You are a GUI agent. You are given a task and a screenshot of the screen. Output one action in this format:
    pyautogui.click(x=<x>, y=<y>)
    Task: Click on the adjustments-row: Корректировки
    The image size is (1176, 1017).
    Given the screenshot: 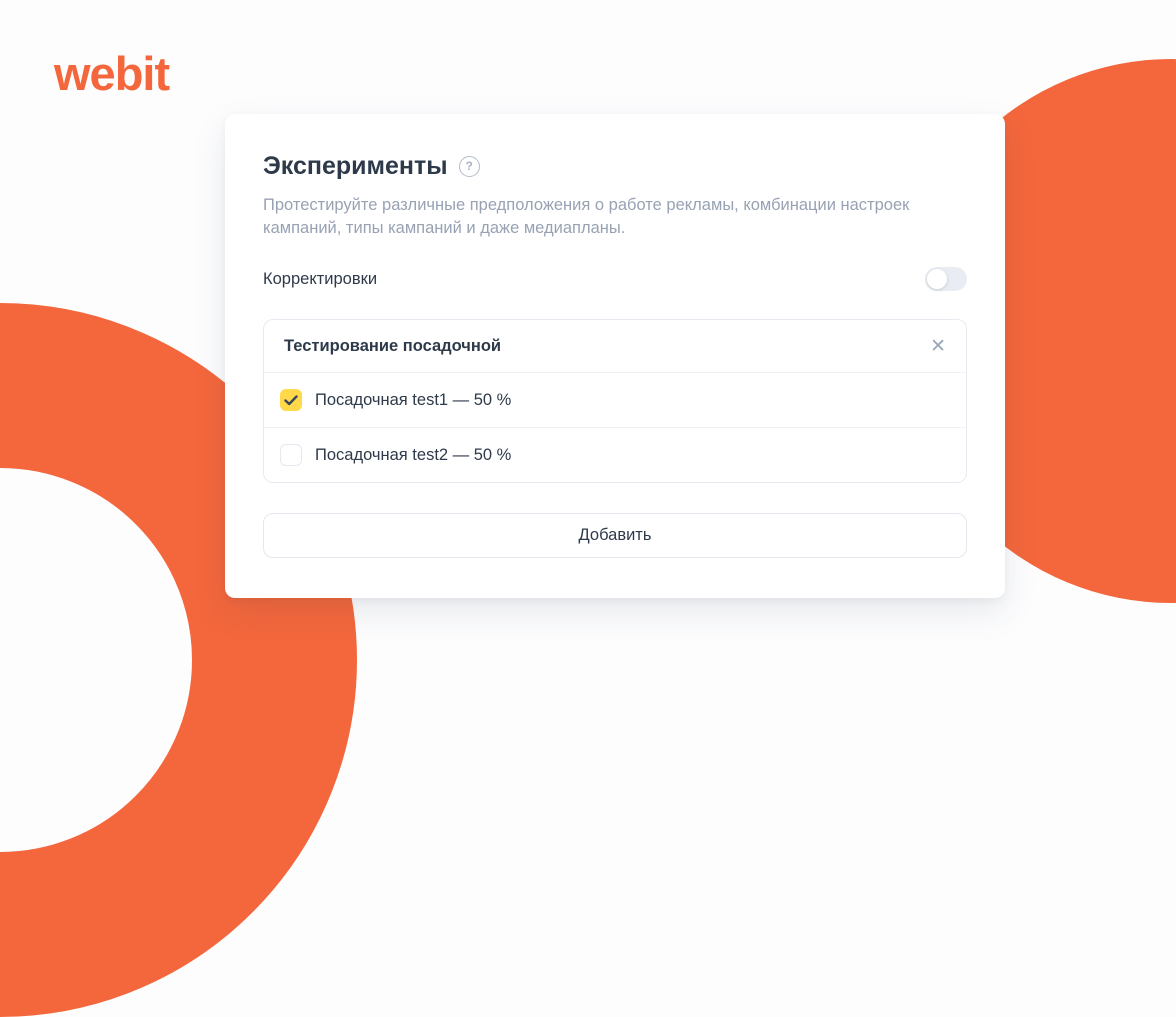 What is the action you would take?
    pyautogui.click(x=615, y=279)
    